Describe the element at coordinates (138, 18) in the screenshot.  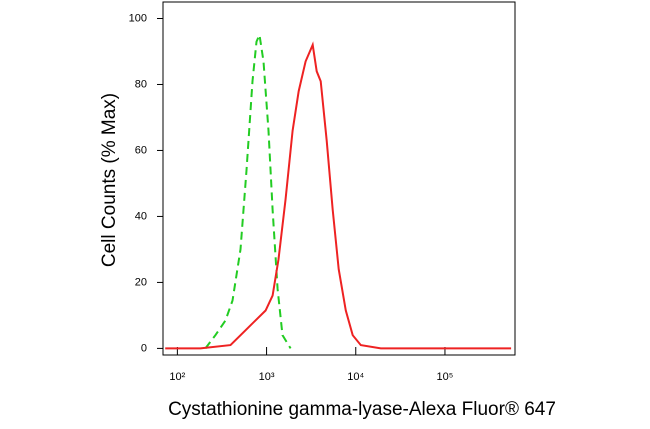
I see `y-tick-label: 100` at that location.